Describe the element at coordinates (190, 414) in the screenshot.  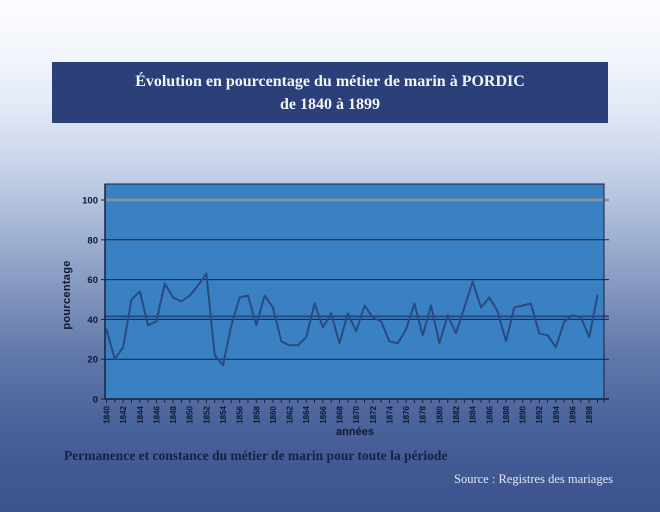
I see `svg-text: 1850` at that location.